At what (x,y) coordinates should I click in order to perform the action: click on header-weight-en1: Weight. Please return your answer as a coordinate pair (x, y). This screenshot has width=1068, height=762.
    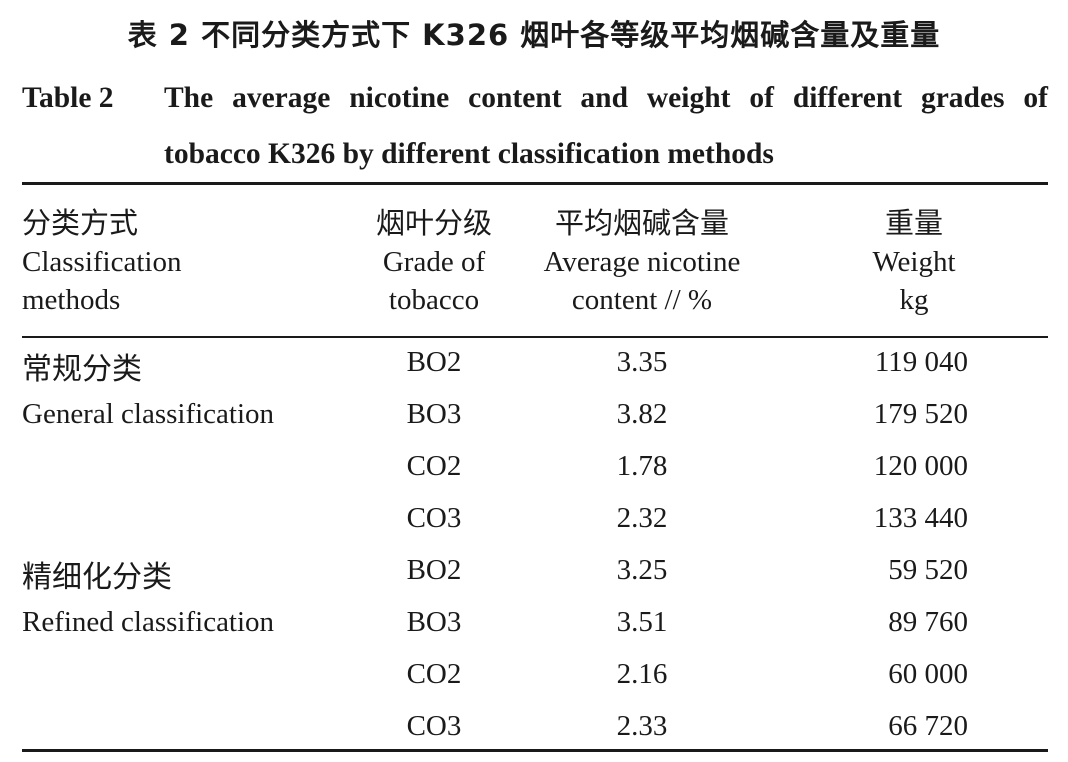
    Looking at the image, I should click on (914, 262).